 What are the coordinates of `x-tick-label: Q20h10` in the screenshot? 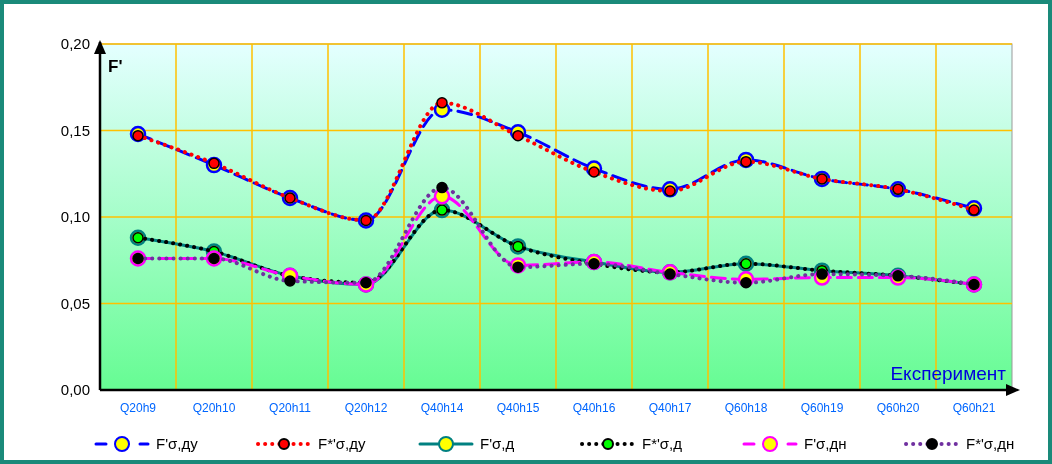 It's located at (214, 408).